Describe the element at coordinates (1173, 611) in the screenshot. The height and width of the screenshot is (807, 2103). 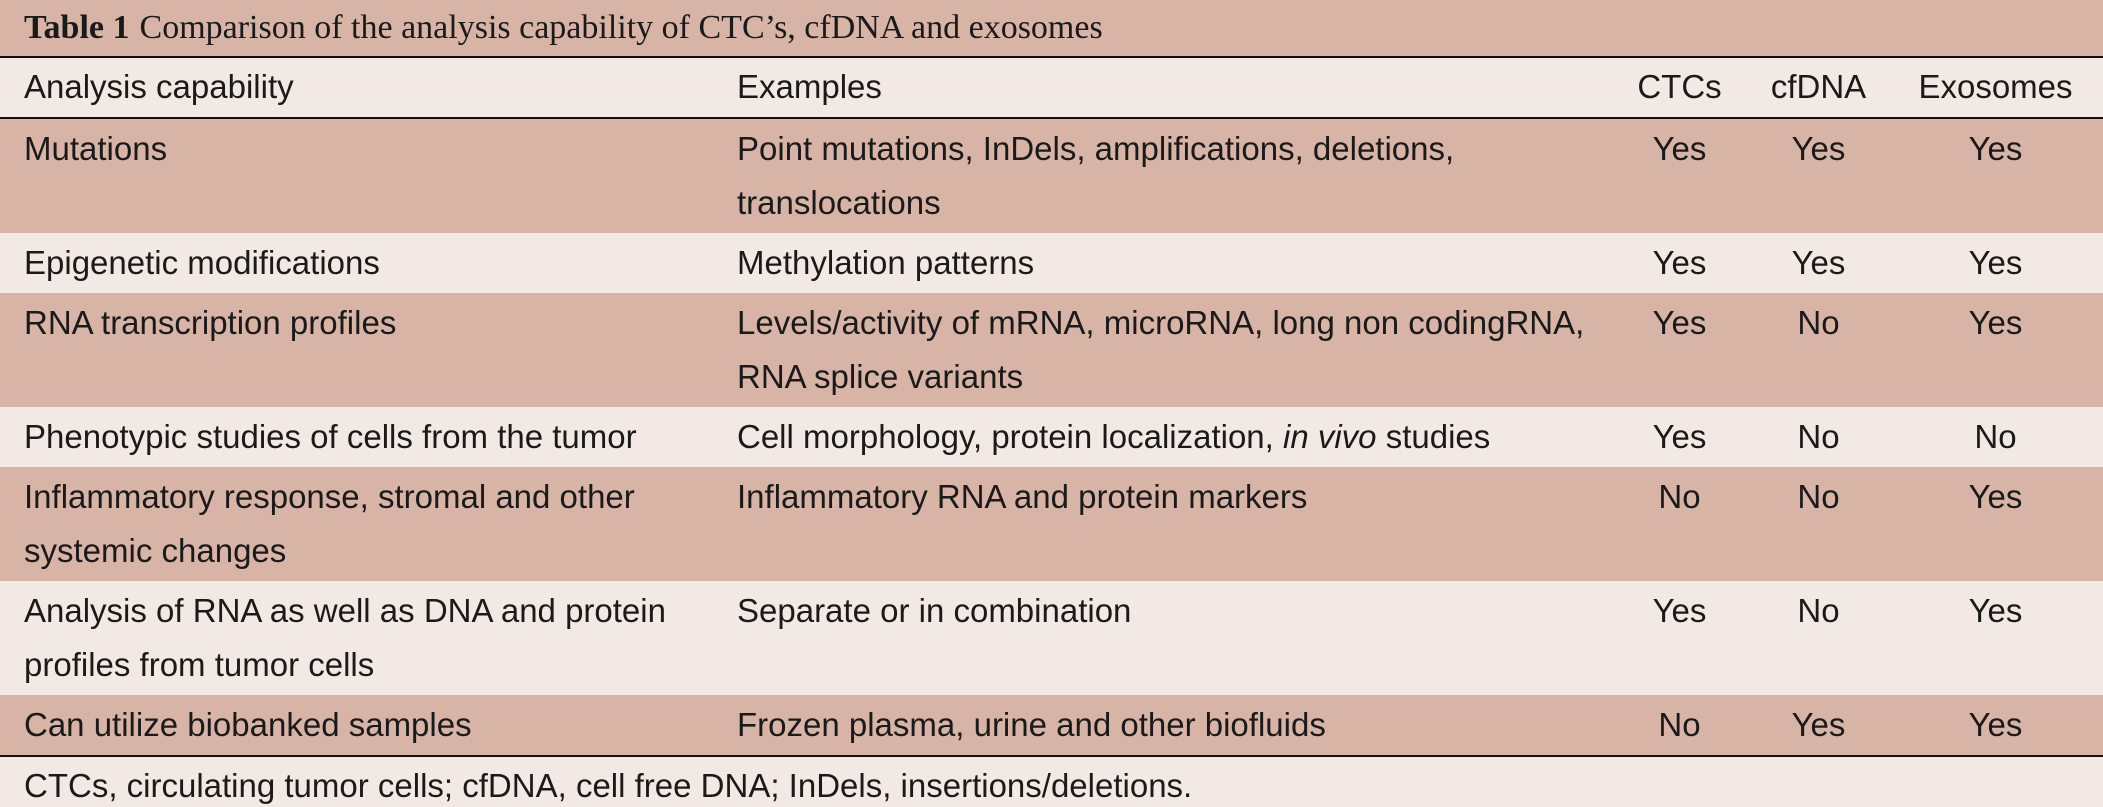
I see `examples-text: Separate or in combination` at that location.